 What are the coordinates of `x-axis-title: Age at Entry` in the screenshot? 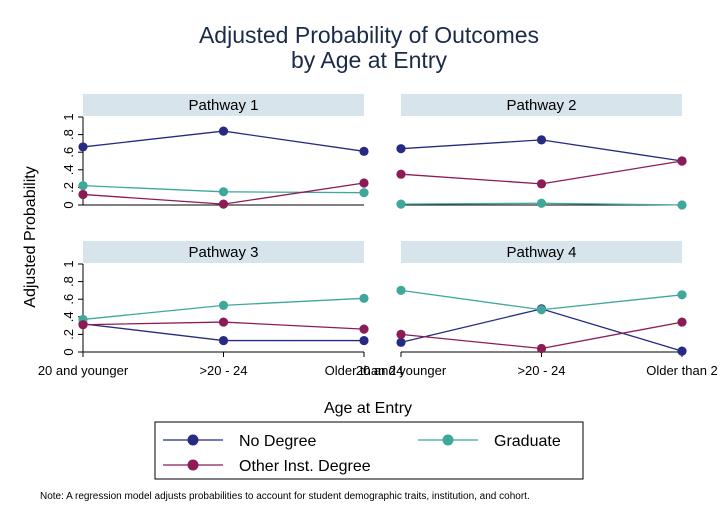 It's located at (368, 408).